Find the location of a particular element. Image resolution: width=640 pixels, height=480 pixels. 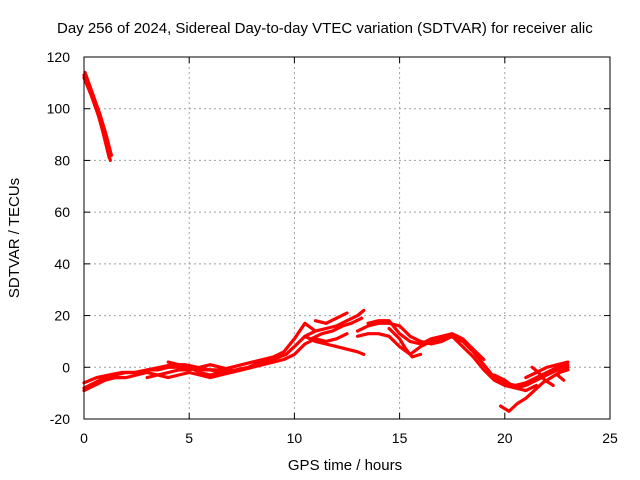

x-tick-label: 0 is located at coordinates (84, 438).